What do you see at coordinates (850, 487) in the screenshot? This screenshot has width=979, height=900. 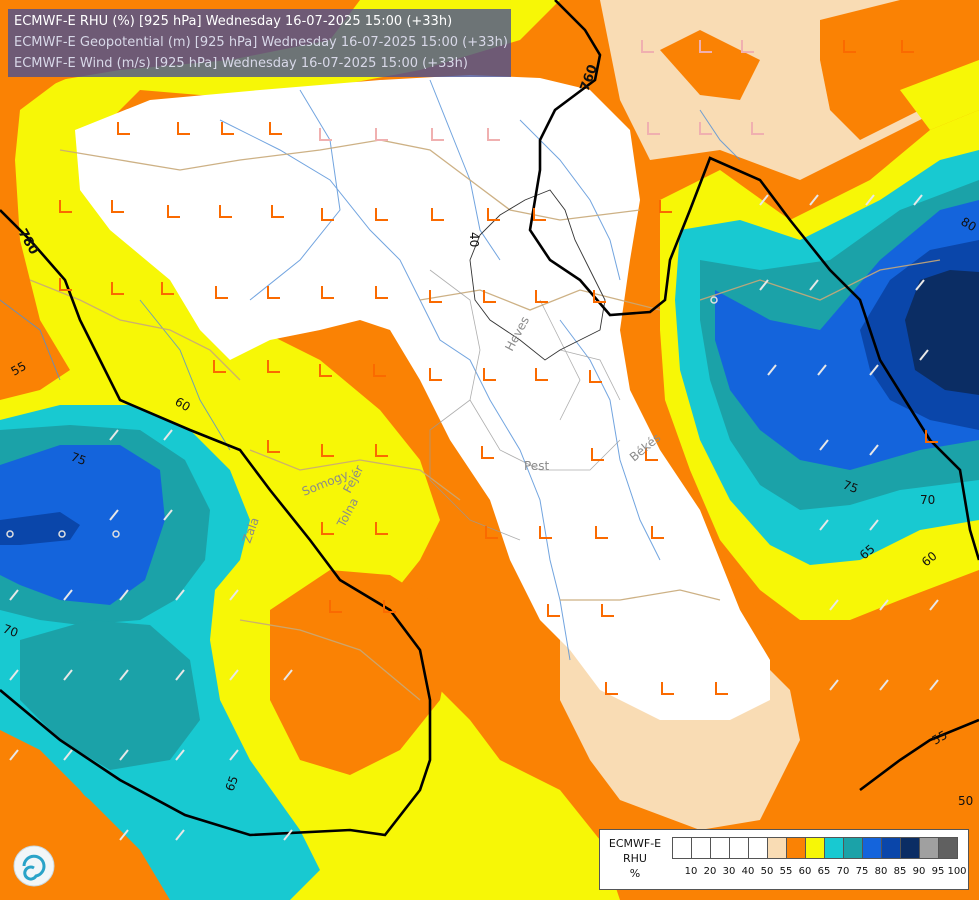 I see `rhu-label-75-east: 75` at bounding box center [850, 487].